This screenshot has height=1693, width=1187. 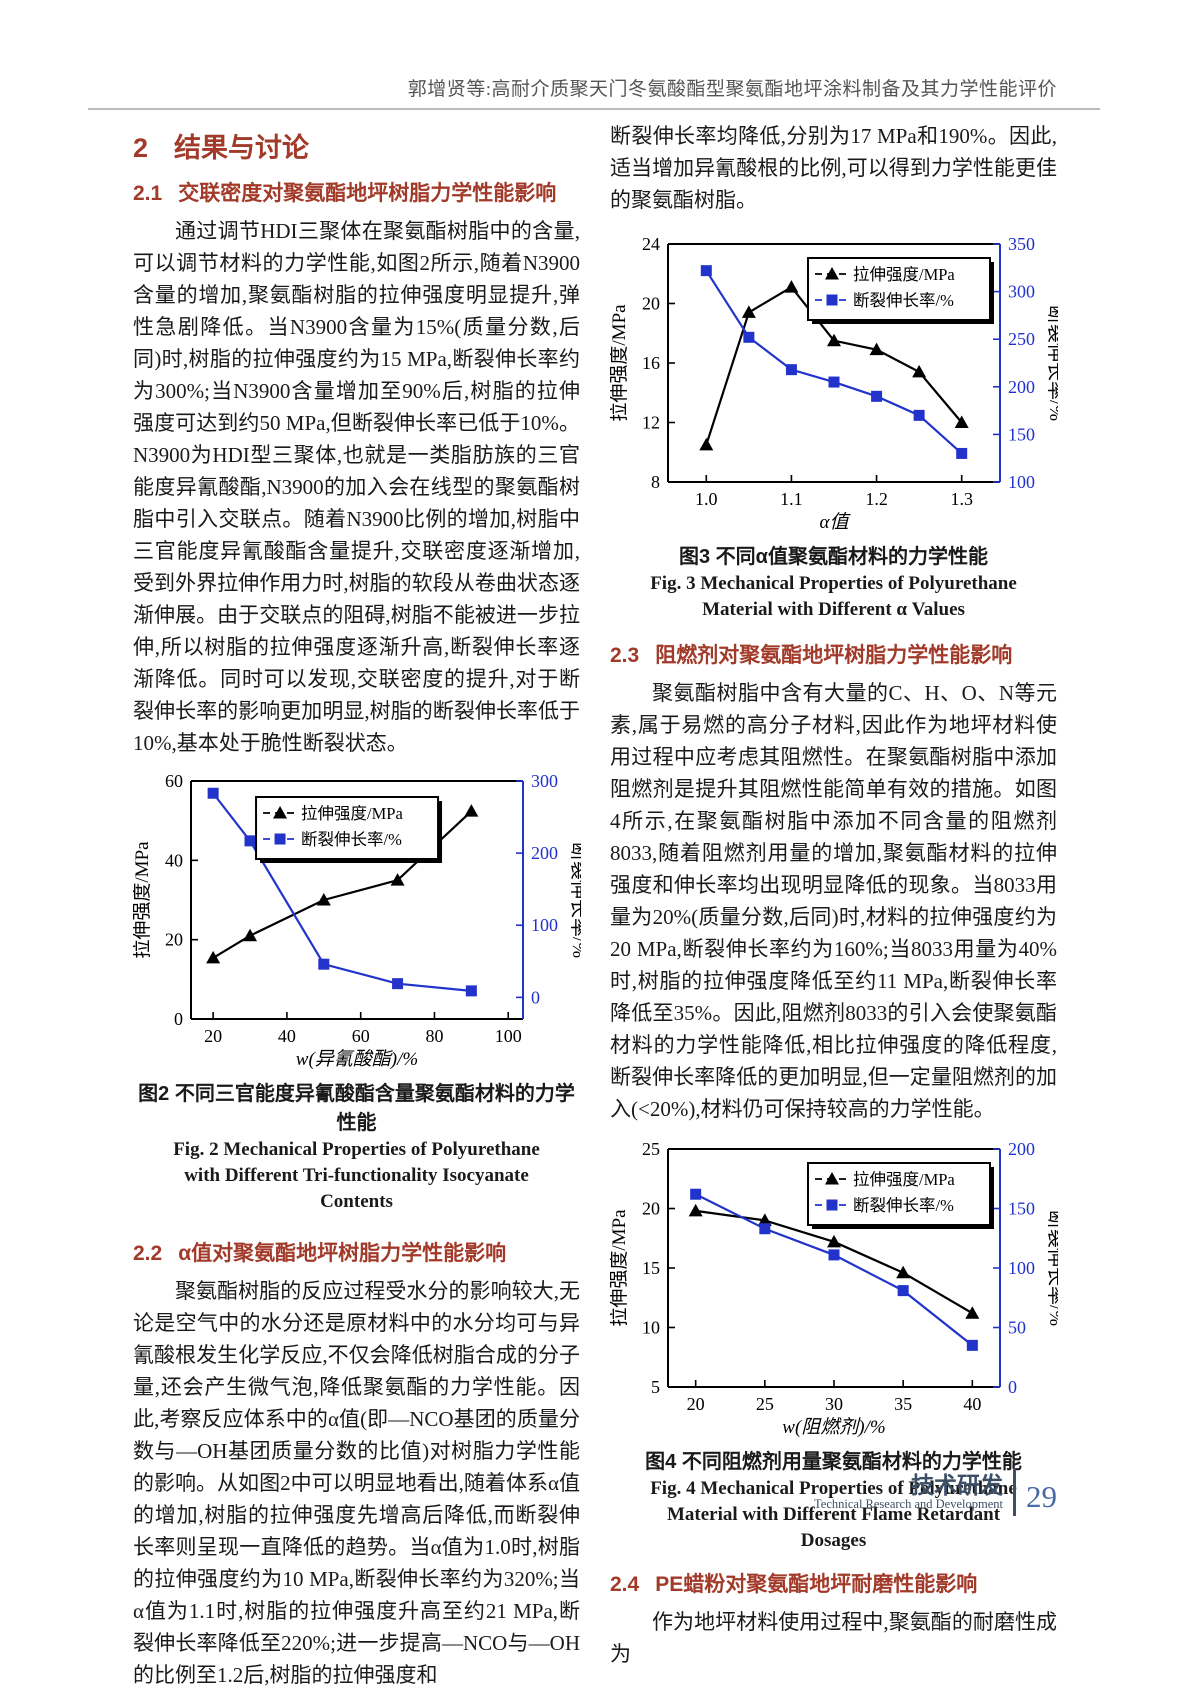 I want to click on section-2-3-heading: 2.3 阻燃剂对聚氨酯地坪树脂力学性能影响, so click(x=833, y=654).